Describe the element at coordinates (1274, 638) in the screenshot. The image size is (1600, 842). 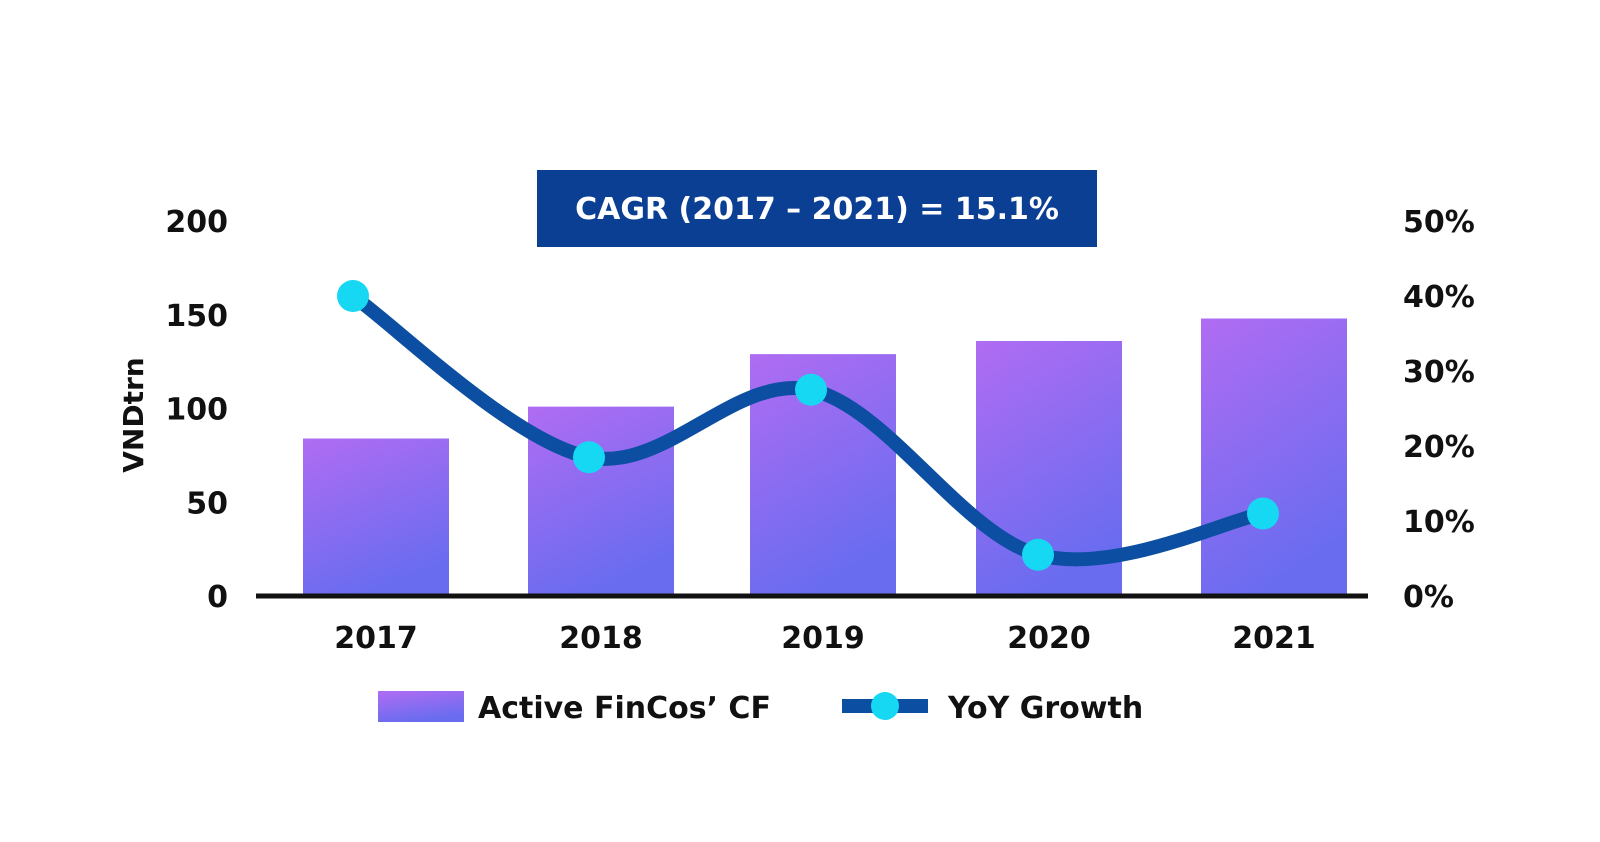
I see `x-tick-label: 2021` at that location.